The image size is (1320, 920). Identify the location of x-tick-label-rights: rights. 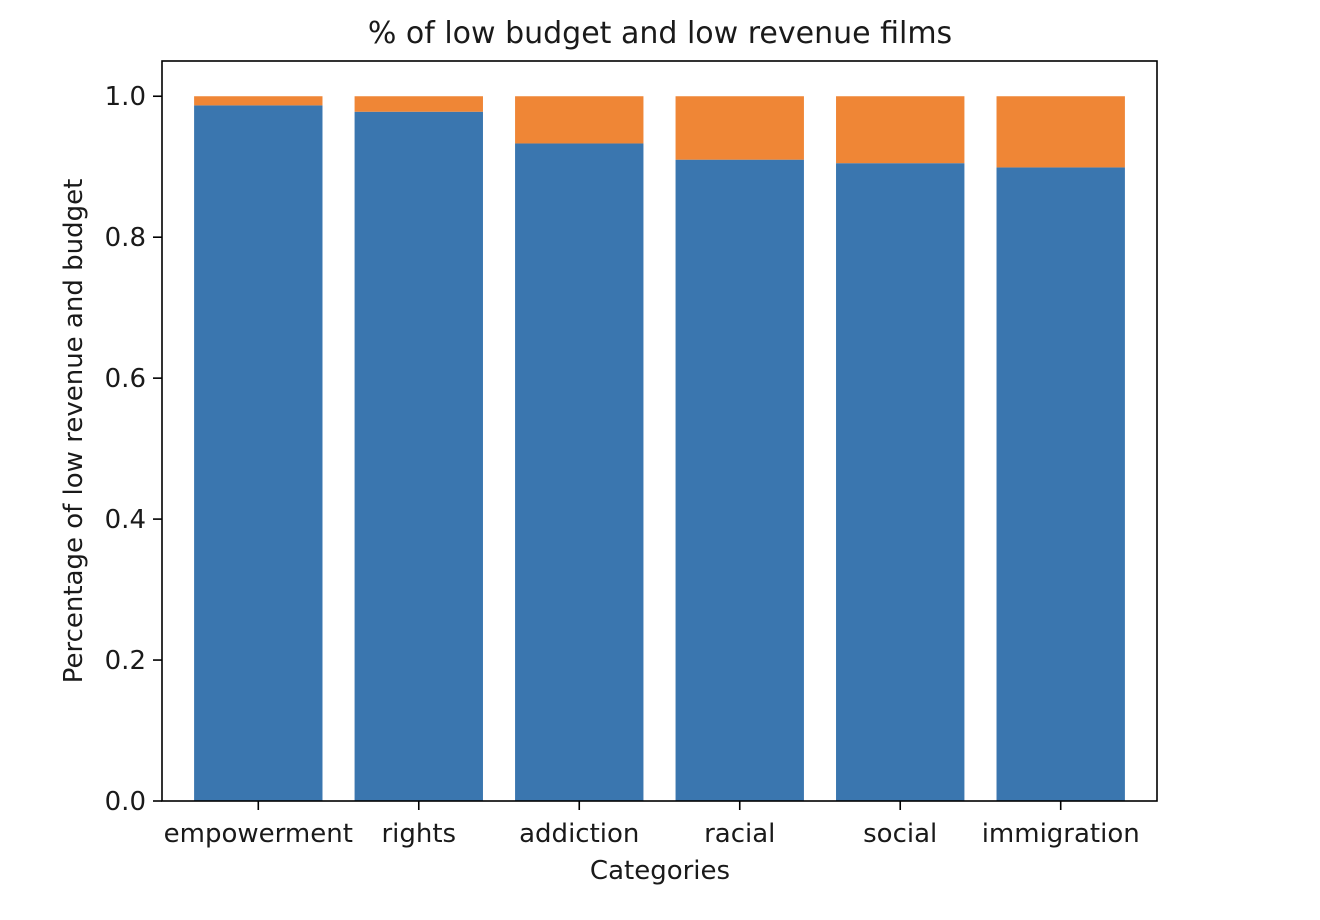
(418, 834).